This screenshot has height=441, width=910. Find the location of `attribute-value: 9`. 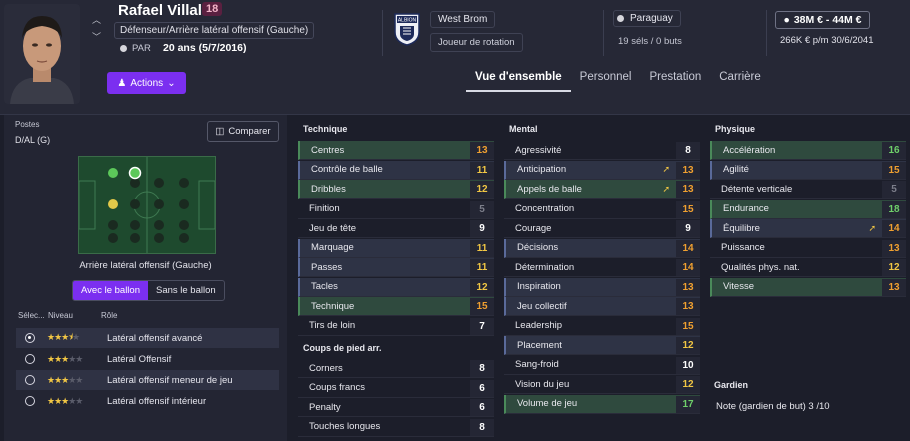

attribute-value: 9 is located at coordinates (688, 228).